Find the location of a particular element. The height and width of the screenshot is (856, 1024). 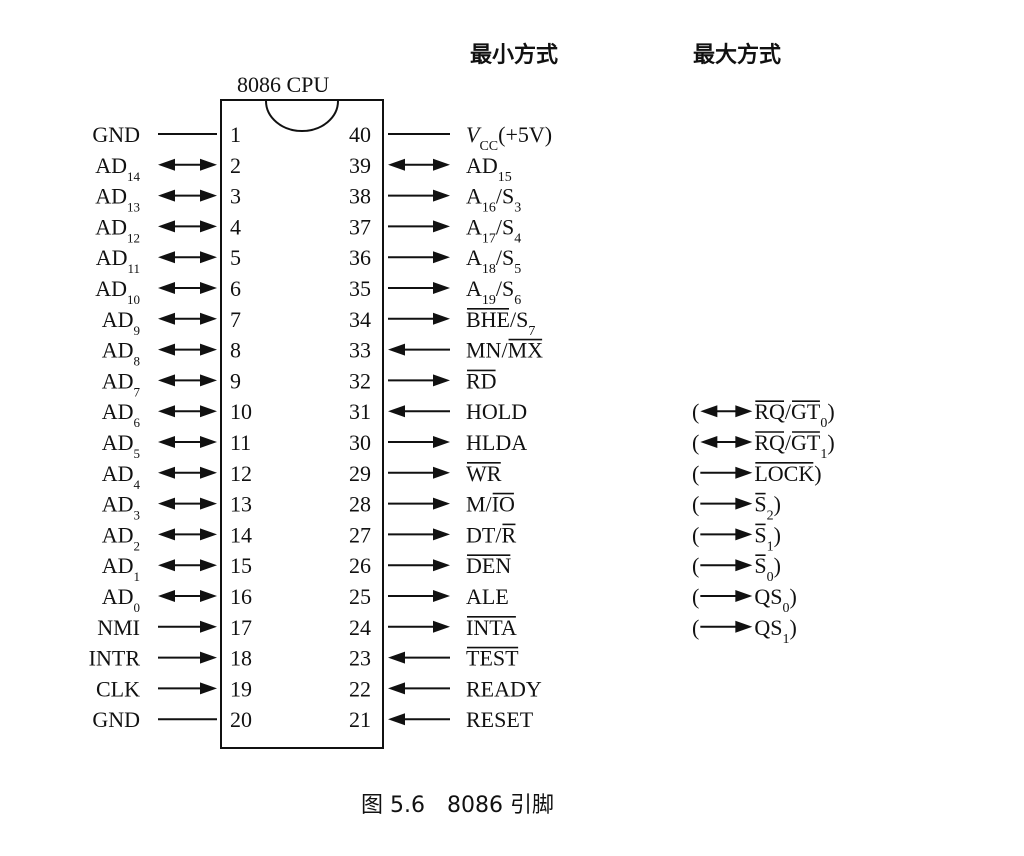

pin-number: 30 is located at coordinates (360, 442).